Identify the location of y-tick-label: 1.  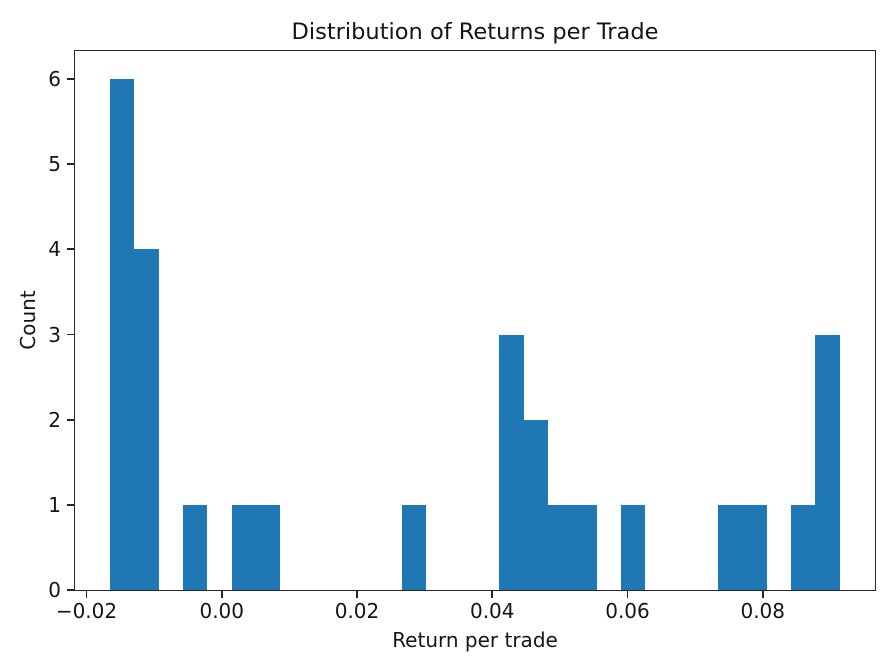
(54, 504).